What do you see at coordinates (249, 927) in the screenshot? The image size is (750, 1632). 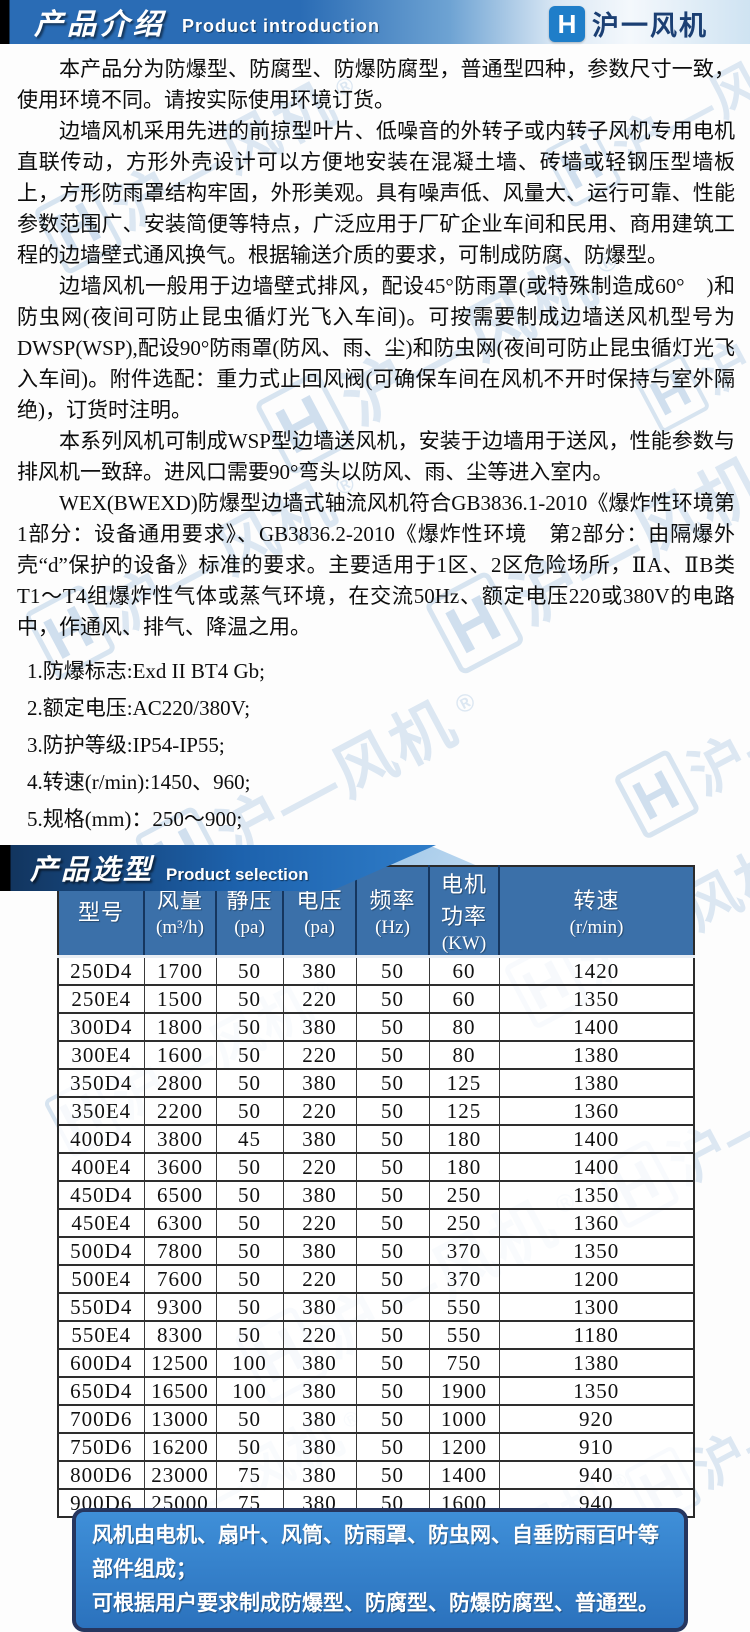 I see `col-unit: (pa)` at bounding box center [249, 927].